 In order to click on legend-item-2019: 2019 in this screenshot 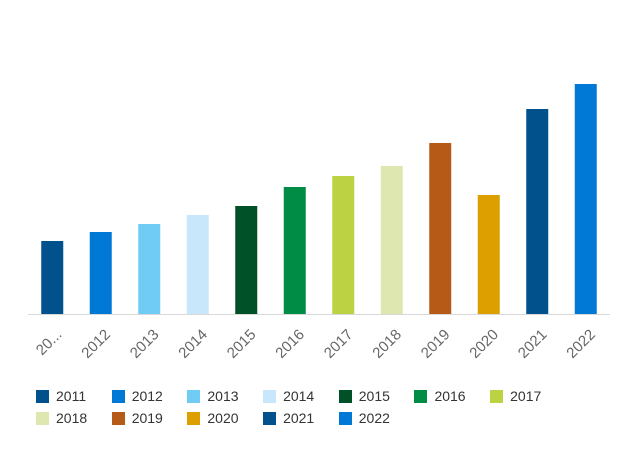, I will do `click(149, 418)`.